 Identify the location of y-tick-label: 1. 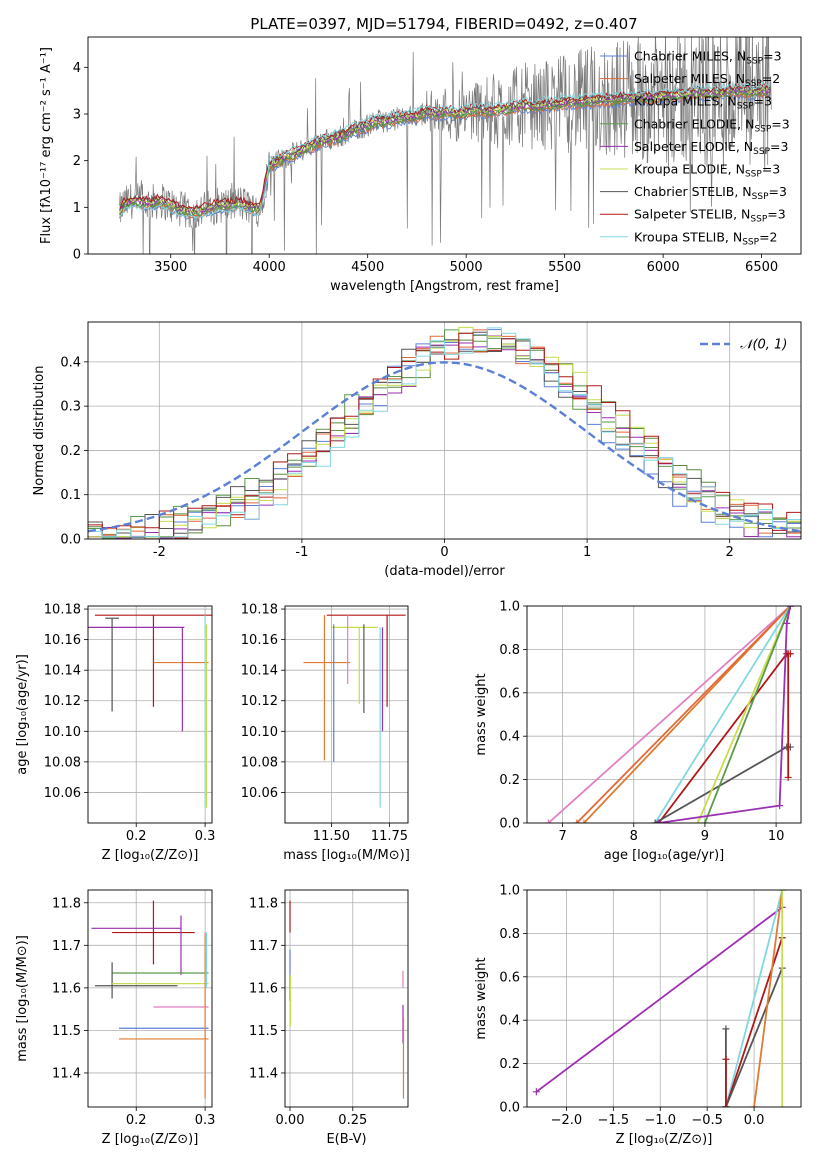
(77, 208).